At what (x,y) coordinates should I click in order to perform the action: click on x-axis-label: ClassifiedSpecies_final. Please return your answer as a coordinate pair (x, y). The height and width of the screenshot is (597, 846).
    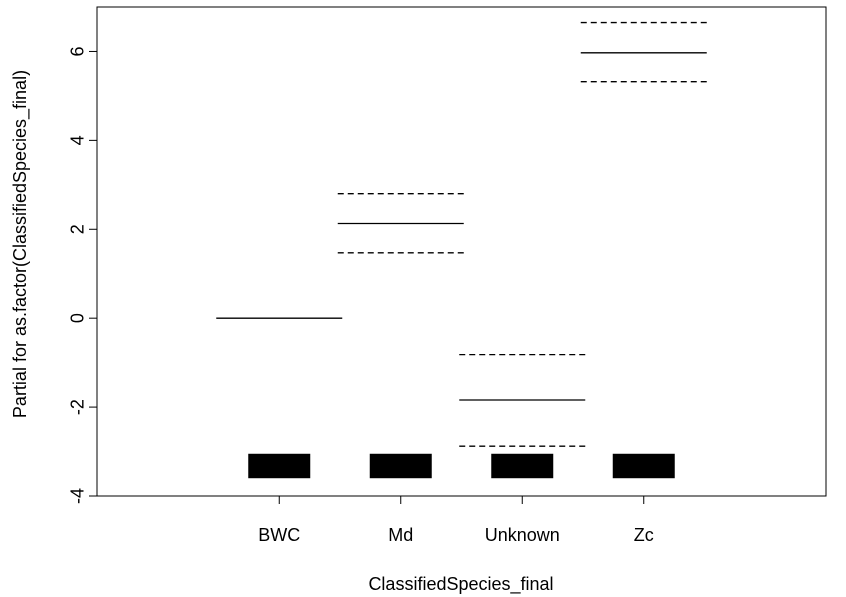
    Looking at the image, I should click on (460, 584).